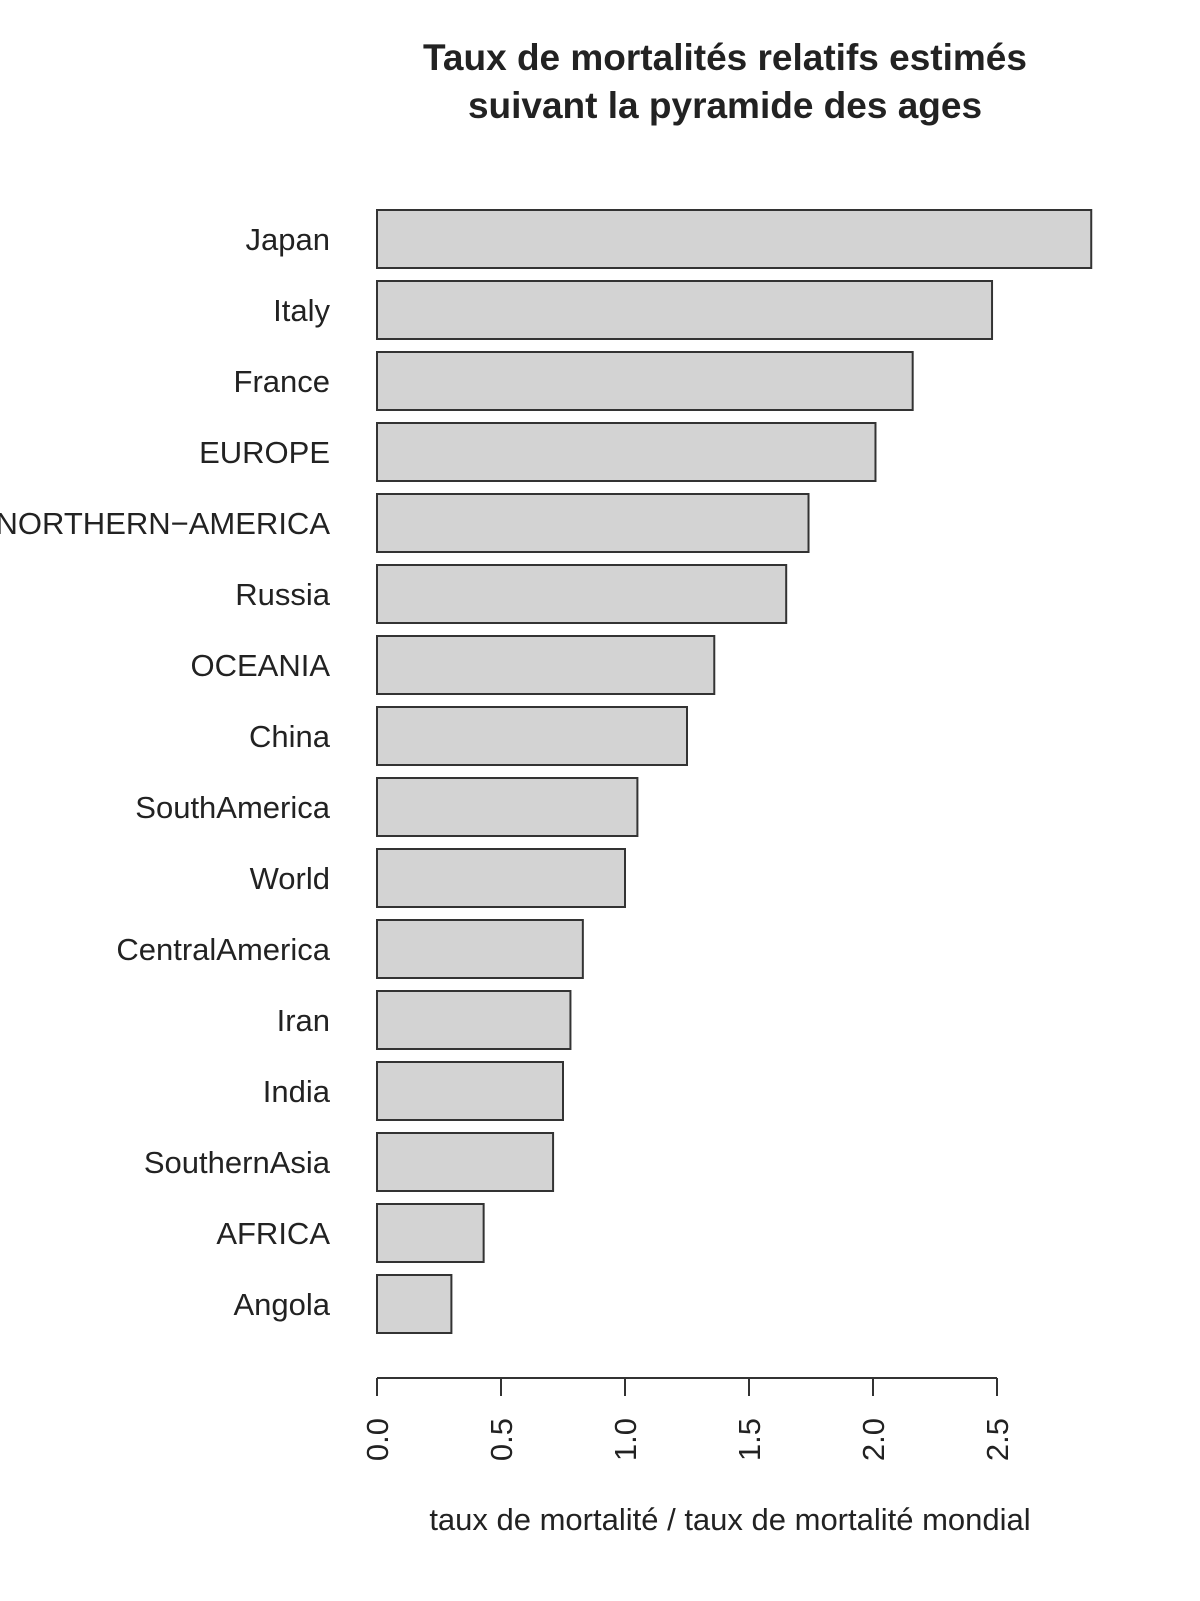  I want to click on bar-southernasia, so click(465, 1162).